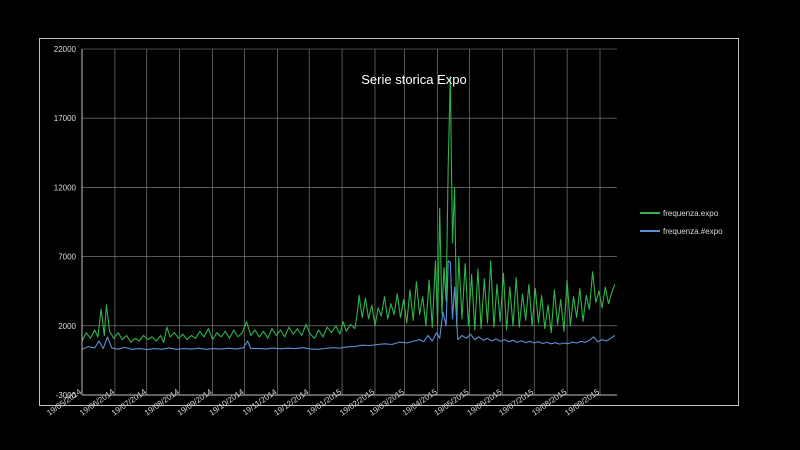 The height and width of the screenshot is (450, 800). What do you see at coordinates (324, 402) in the screenshot?
I see `x-tick-label: 19/01/2015` at bounding box center [324, 402].